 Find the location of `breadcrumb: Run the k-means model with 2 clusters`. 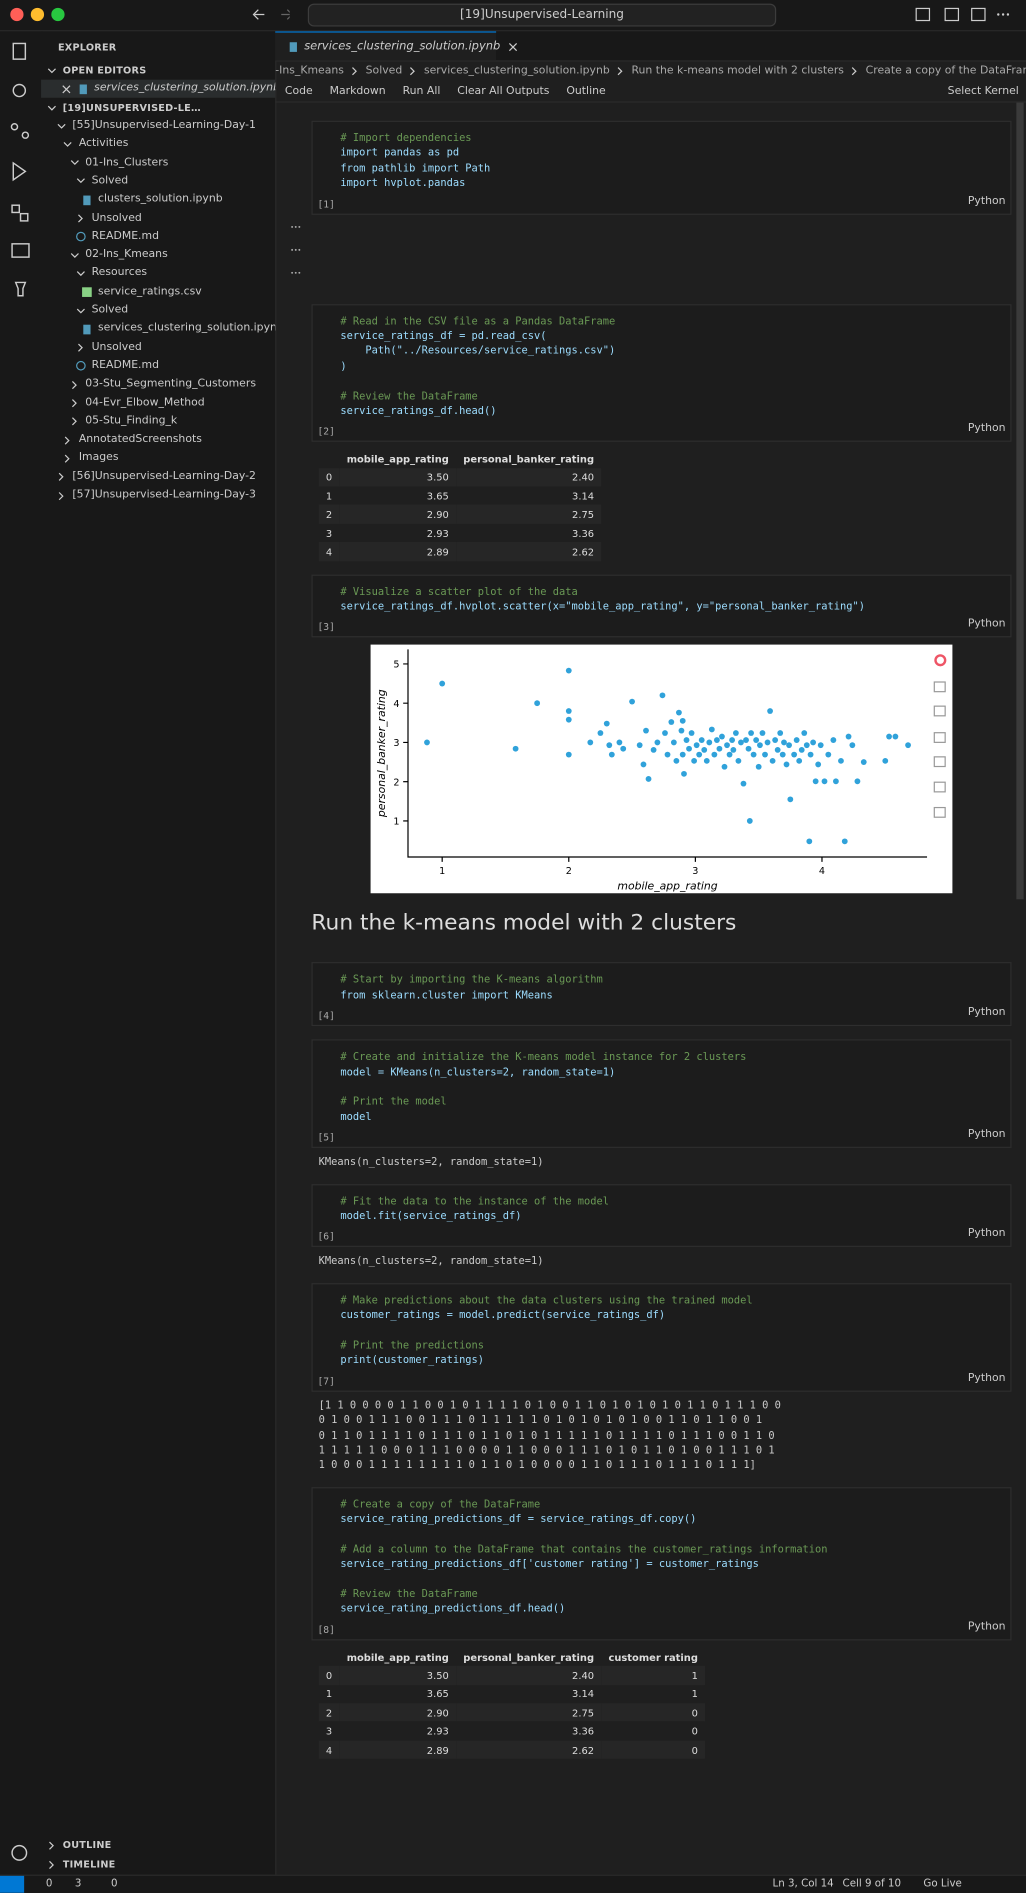

breadcrumb: Run the k-means model with 2 clusters is located at coordinates (737, 71).